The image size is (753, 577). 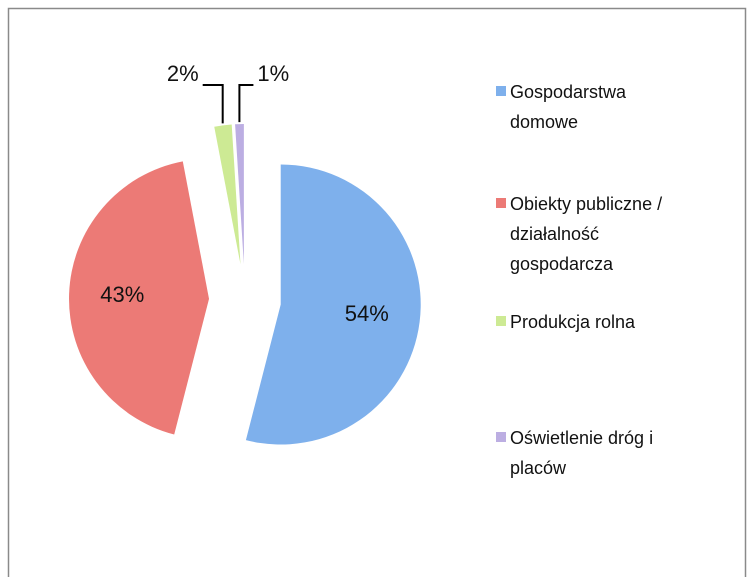 What do you see at coordinates (568, 107) in the screenshot?
I see `legend-label: Gospodarstwa domowe` at bounding box center [568, 107].